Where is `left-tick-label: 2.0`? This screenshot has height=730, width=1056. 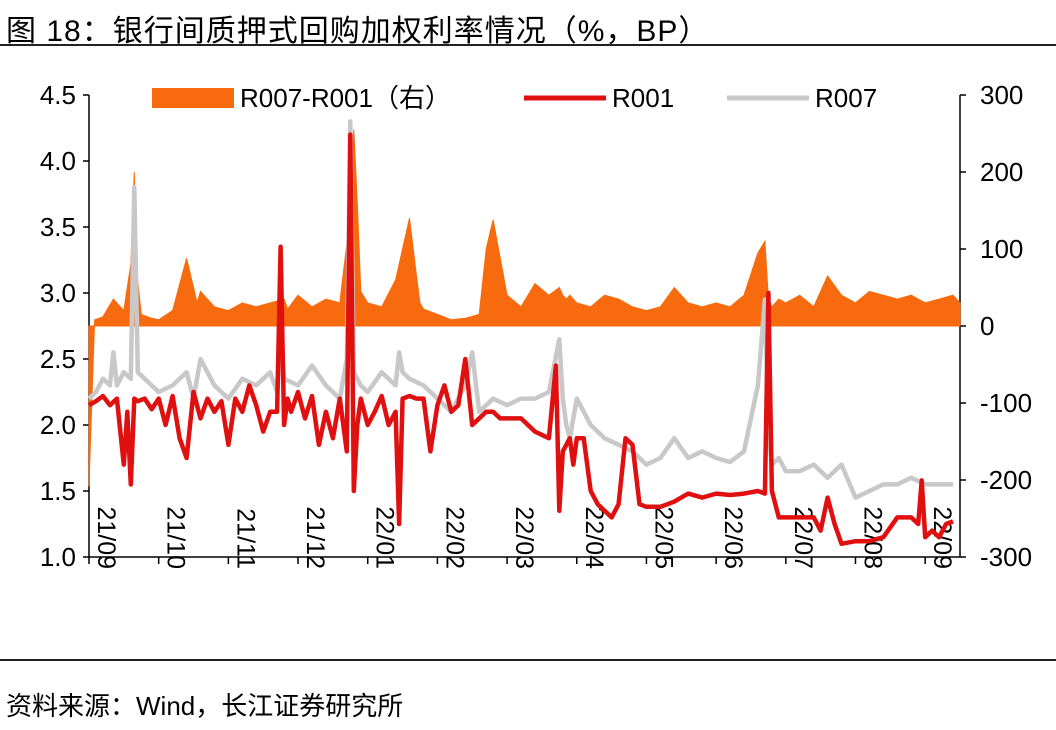 left-tick-label: 2.0 is located at coordinates (58, 425).